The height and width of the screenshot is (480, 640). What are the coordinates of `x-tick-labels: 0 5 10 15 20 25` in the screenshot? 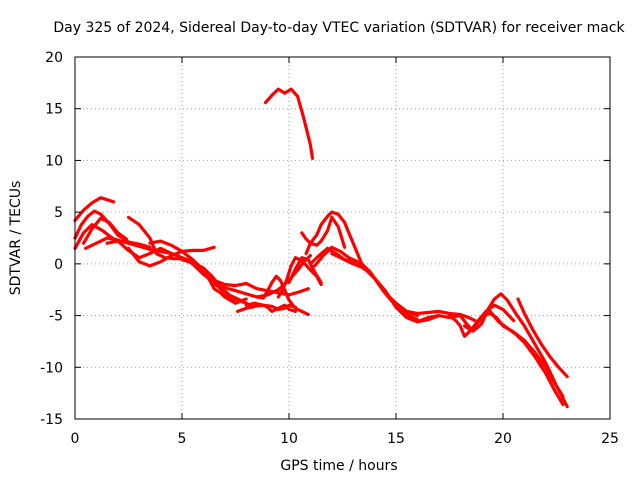 It's located at (345, 439).